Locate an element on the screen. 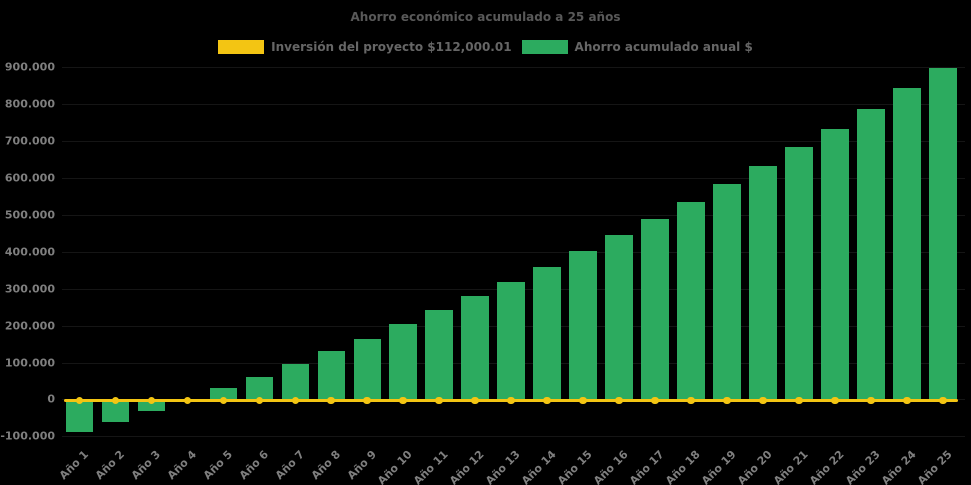 This screenshot has height=485, width=971. x-tick-label: Año 8 is located at coordinates (325, 465).